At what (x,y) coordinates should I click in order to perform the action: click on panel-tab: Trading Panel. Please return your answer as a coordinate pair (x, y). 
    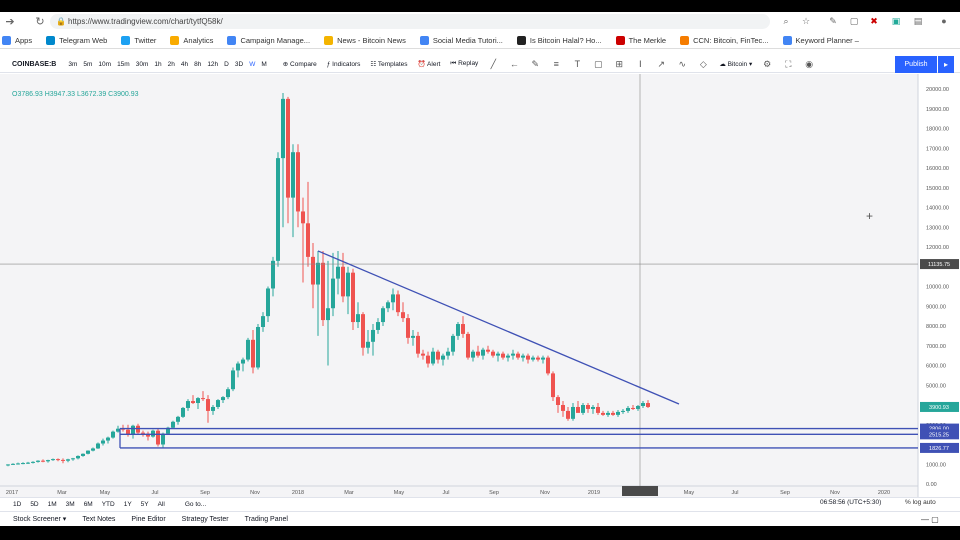
    Looking at the image, I should click on (266, 519).